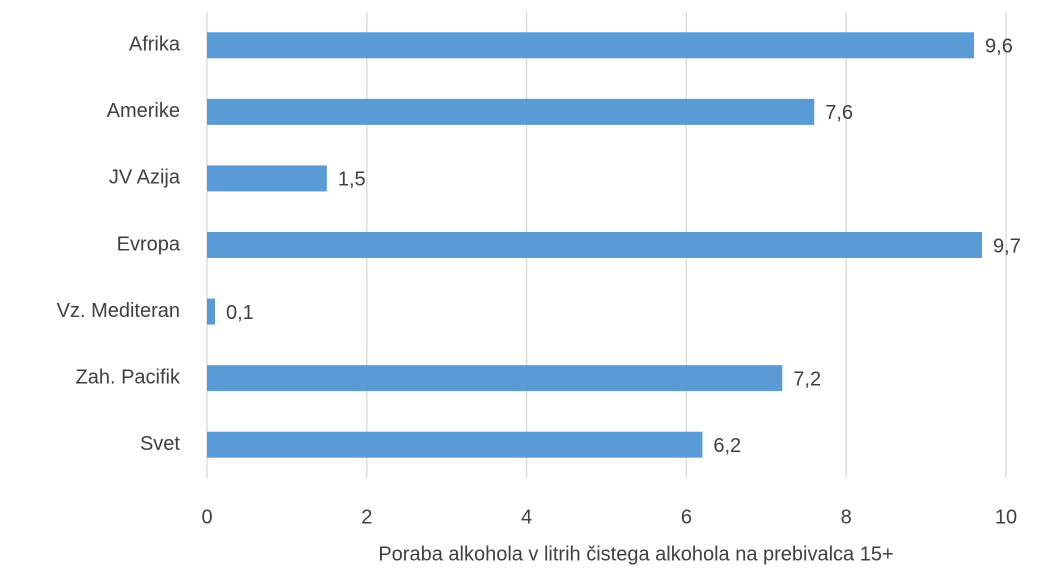 The height and width of the screenshot is (574, 1039). What do you see at coordinates (846, 517) in the screenshot?
I see `x-tick-label: 8` at bounding box center [846, 517].